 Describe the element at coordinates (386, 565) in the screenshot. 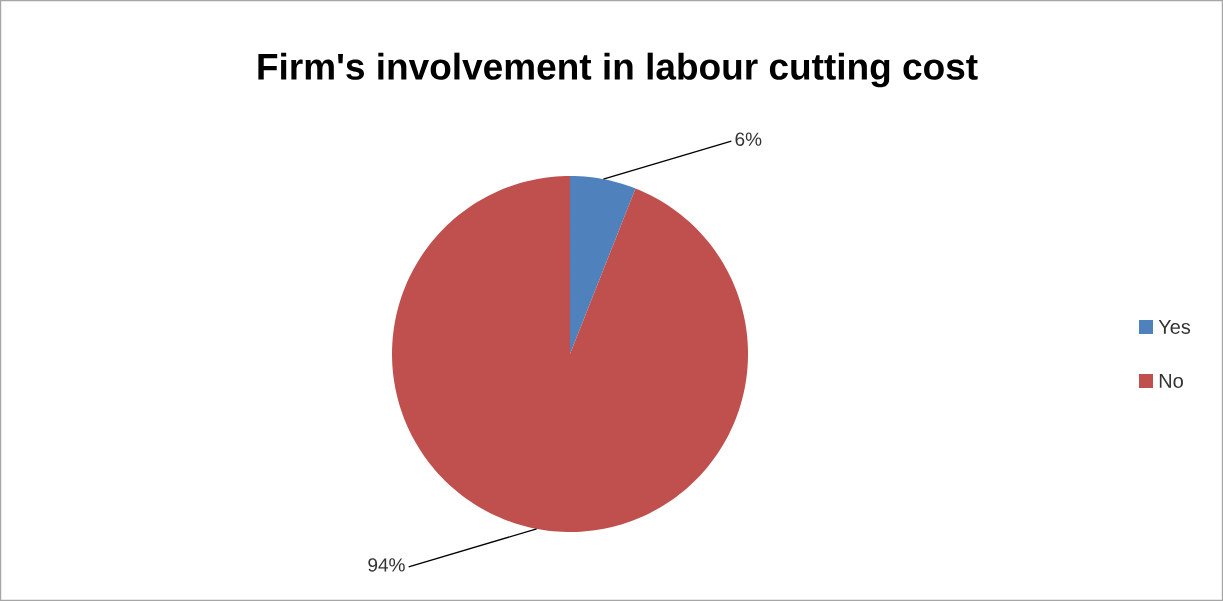

I see `data-label: 94%` at that location.